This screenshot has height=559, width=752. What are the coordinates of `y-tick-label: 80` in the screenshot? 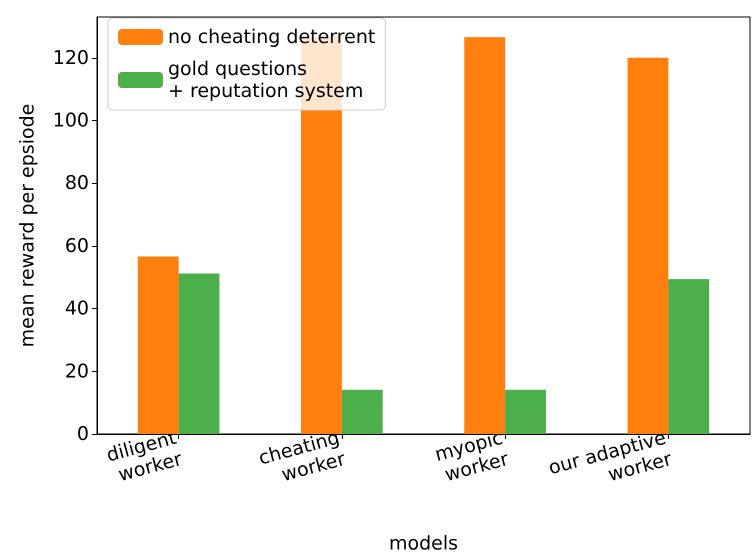 It's located at (76, 183).